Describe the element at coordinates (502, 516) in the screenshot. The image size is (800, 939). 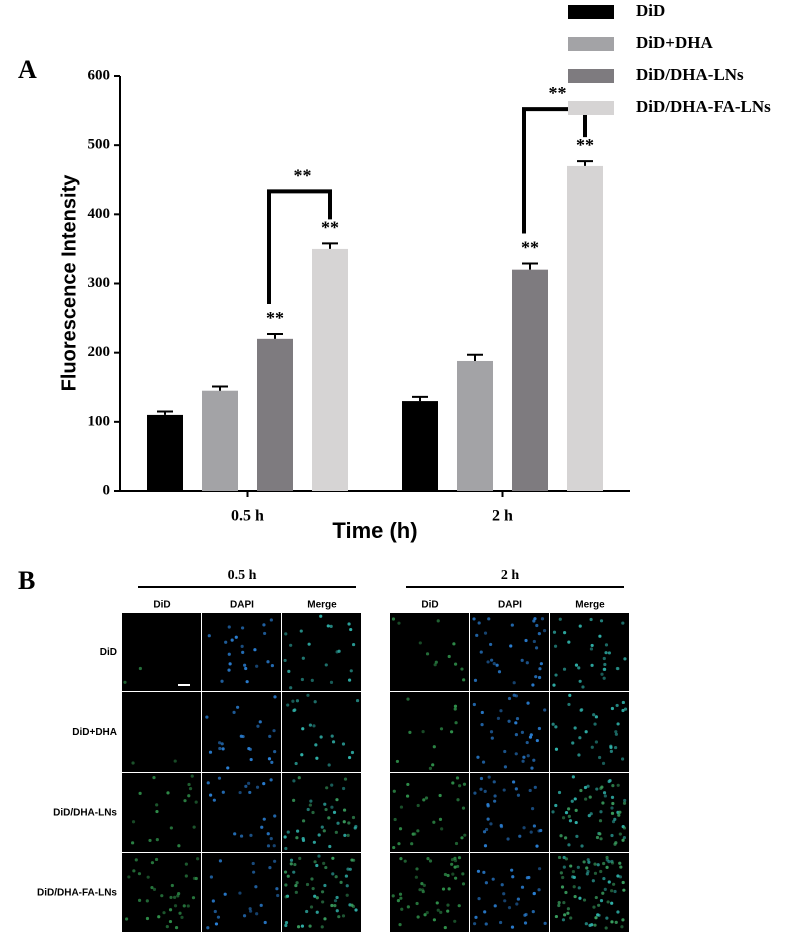
I see `x-tick-label: 2 h` at that location.